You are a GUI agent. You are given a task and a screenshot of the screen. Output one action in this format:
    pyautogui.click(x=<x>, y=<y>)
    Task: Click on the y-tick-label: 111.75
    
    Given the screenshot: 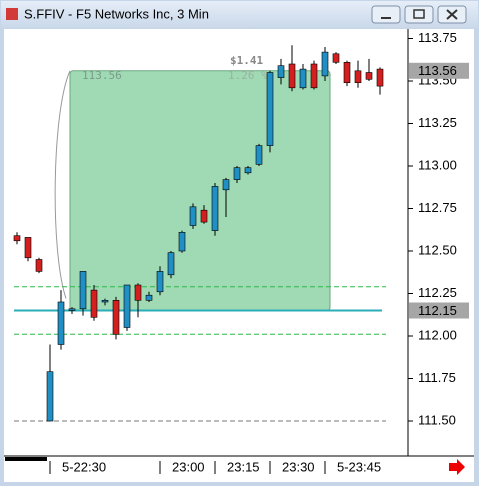 What is the action you would take?
    pyautogui.click(x=437, y=377)
    